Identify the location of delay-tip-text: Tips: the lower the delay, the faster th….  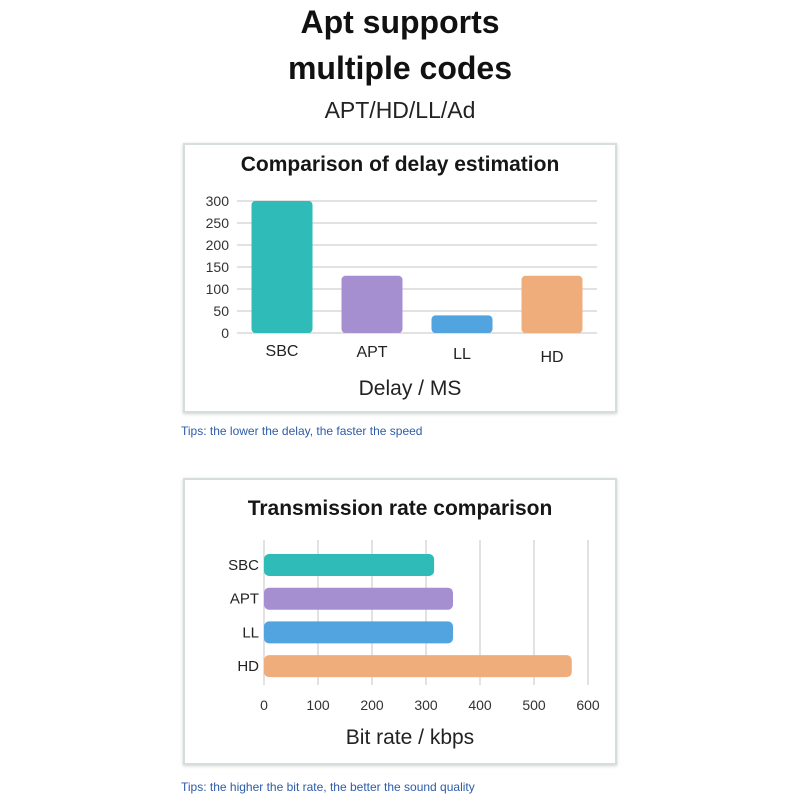
(302, 431).